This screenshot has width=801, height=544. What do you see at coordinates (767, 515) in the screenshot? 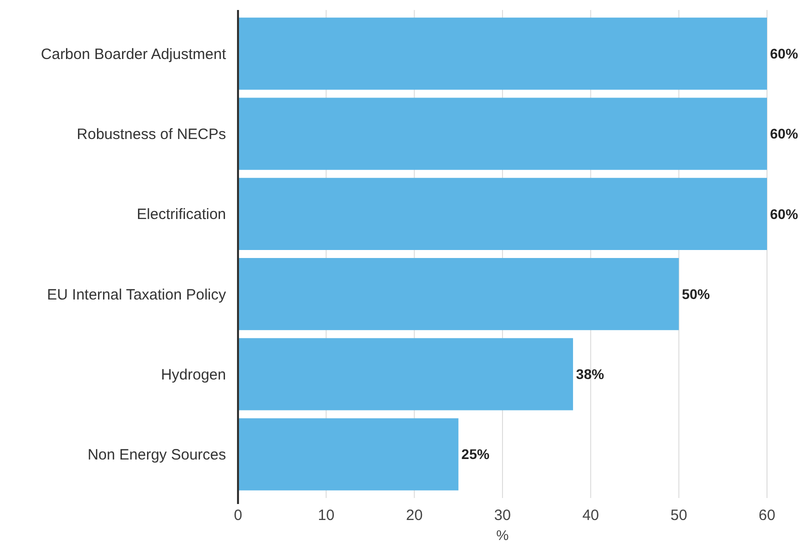
I see `x-tick-label: 60` at bounding box center [767, 515].